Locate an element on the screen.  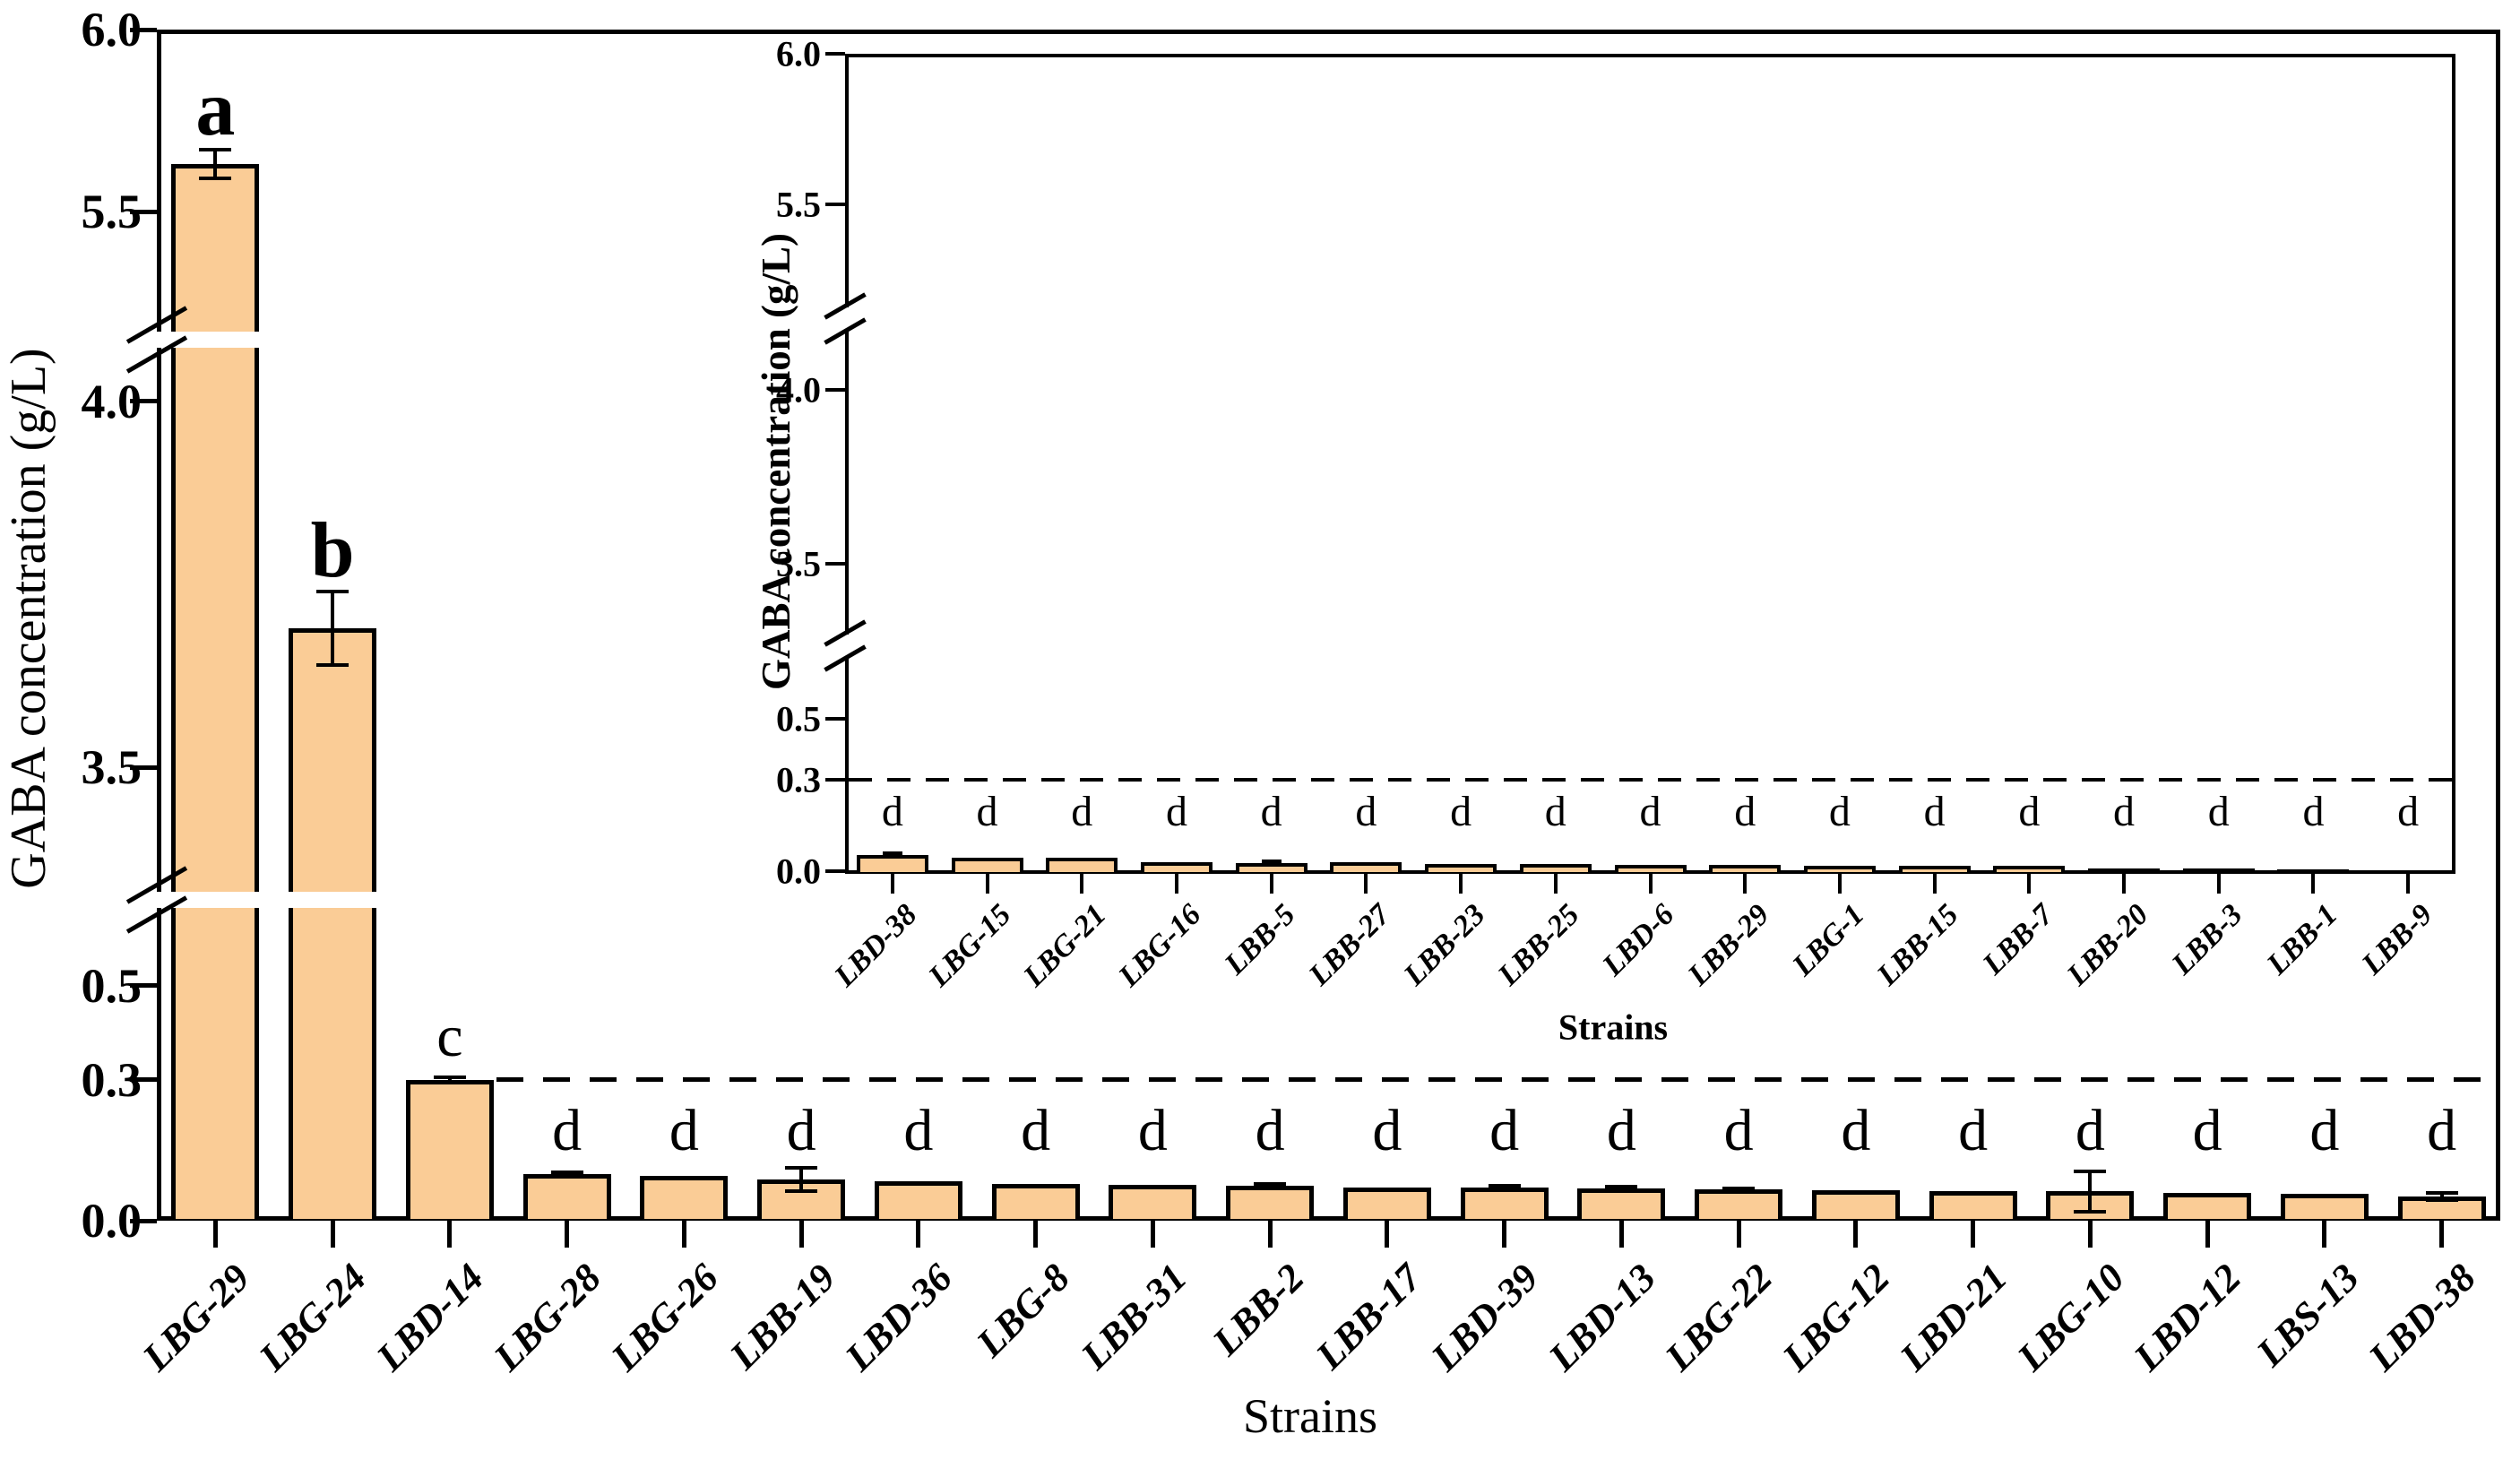
main-y-tick-label: 4.0 is located at coordinates (111, 401).